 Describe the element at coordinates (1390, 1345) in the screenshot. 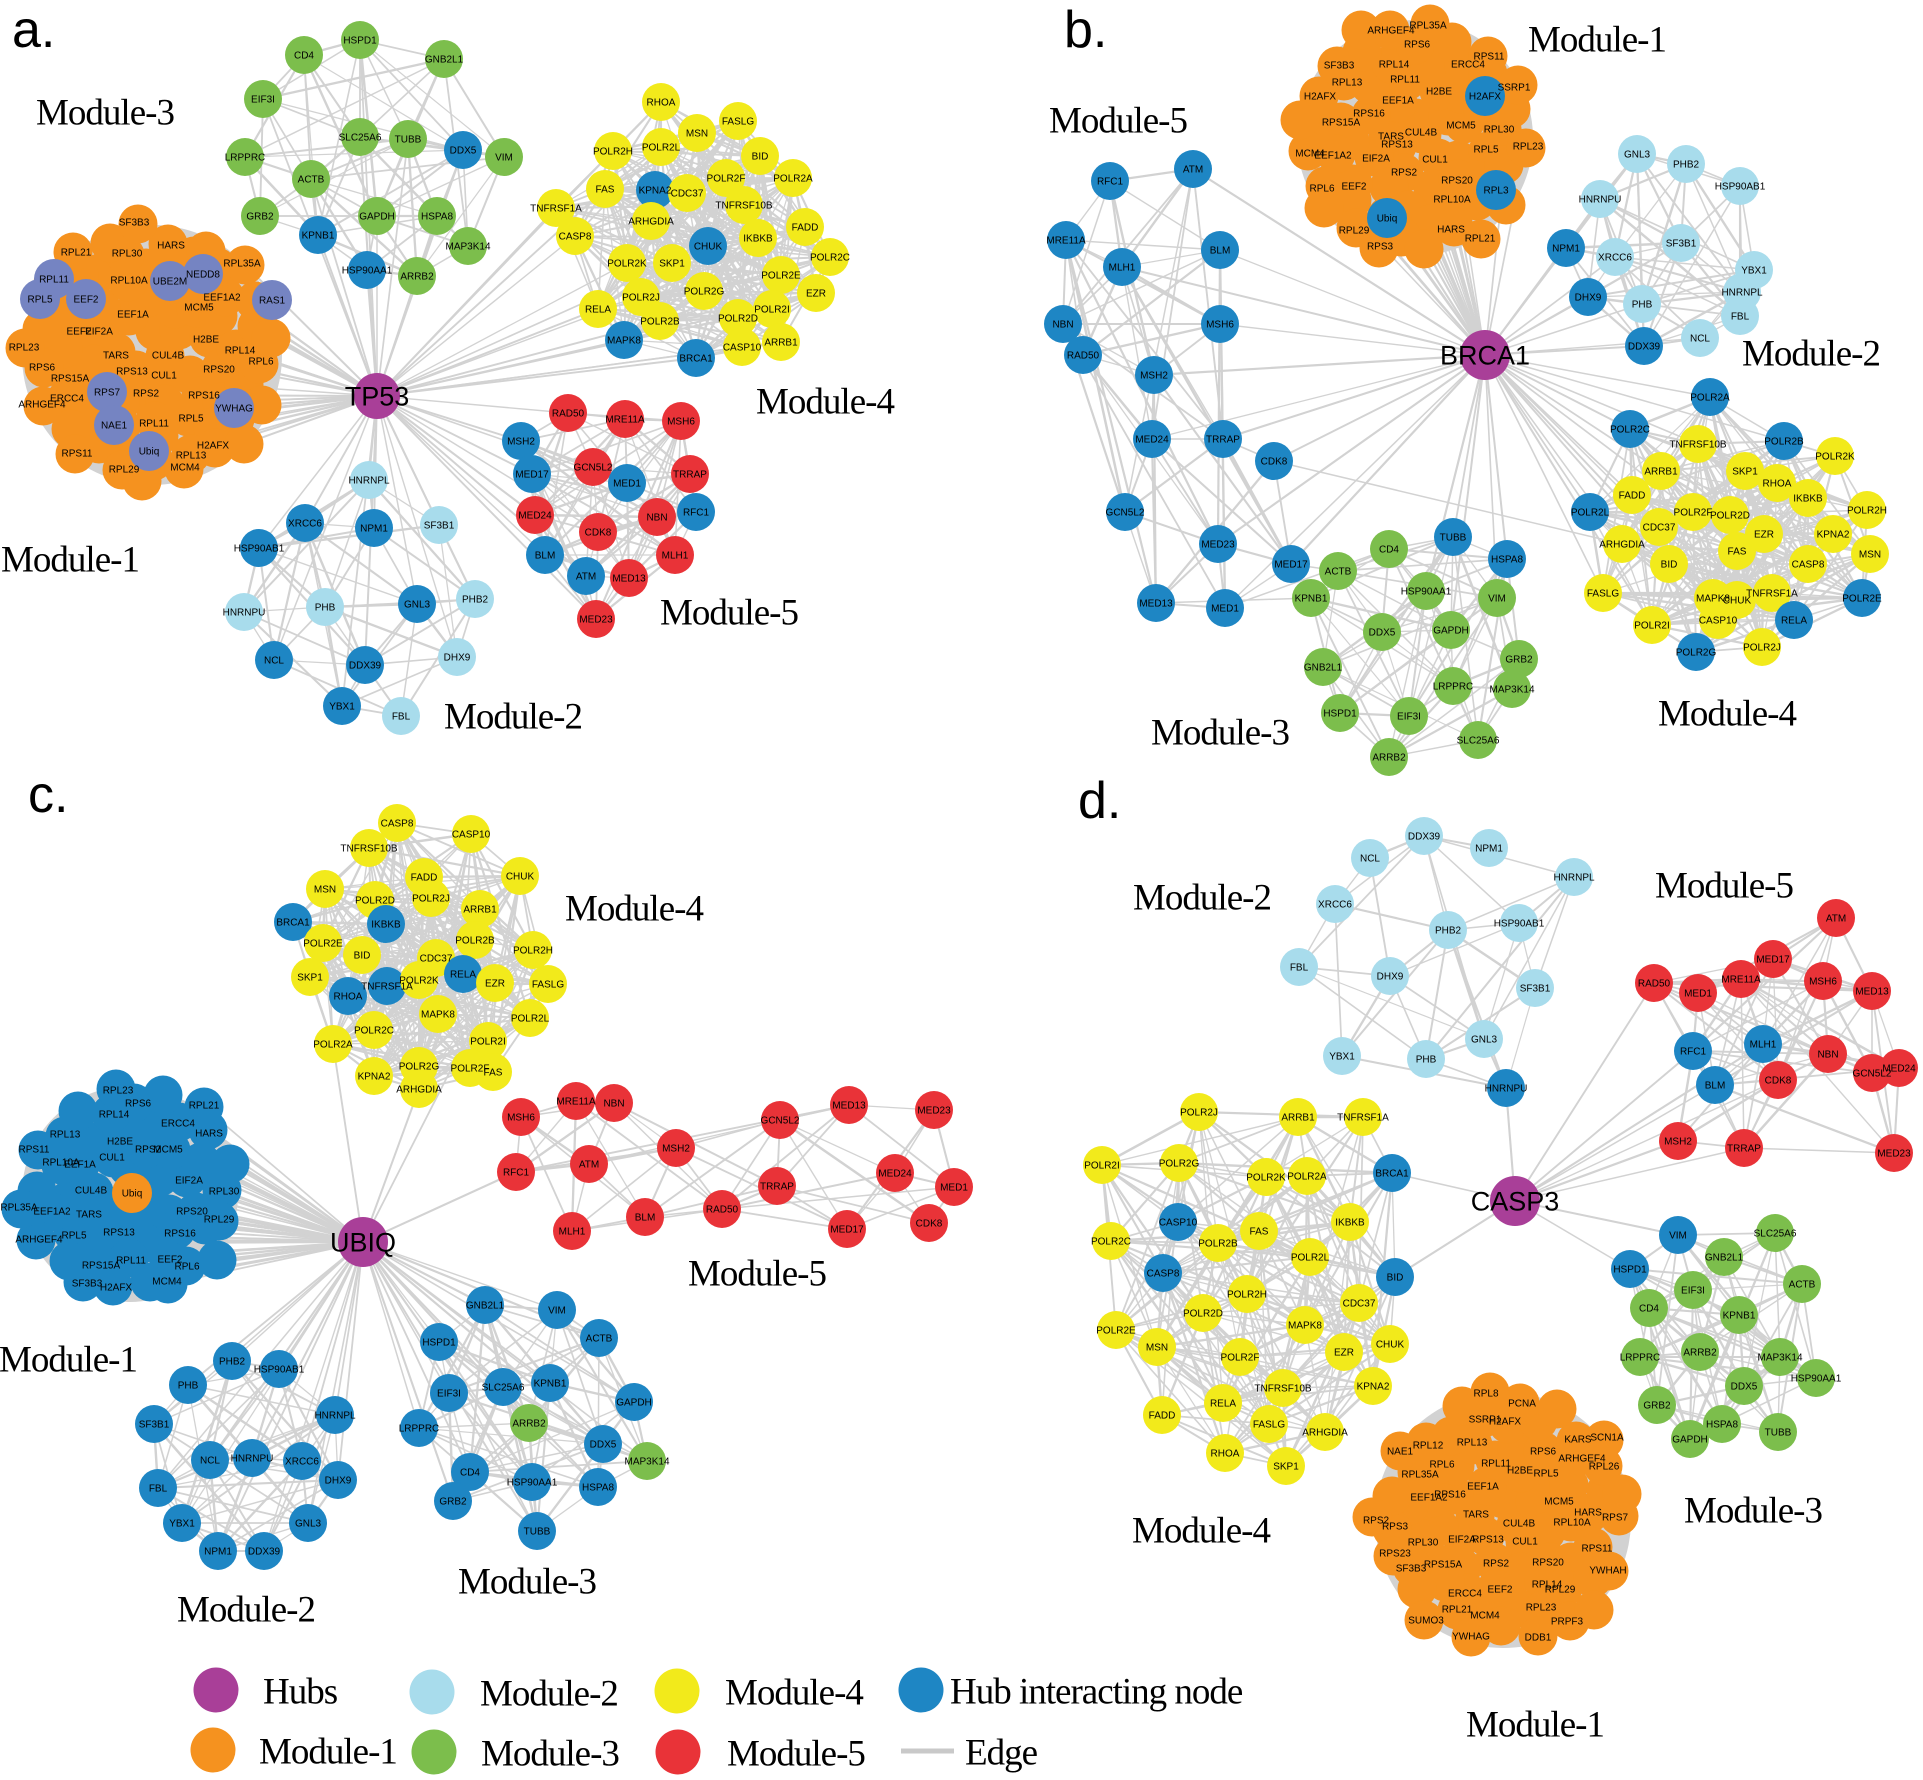

I see `svg-text: CHUK` at that location.